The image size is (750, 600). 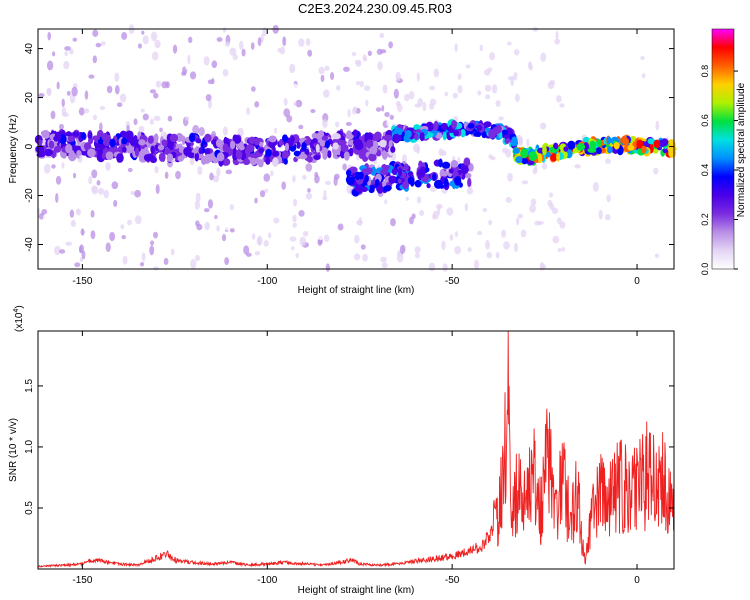 I want to click on x-tick-label: -50, so click(x=452, y=281).